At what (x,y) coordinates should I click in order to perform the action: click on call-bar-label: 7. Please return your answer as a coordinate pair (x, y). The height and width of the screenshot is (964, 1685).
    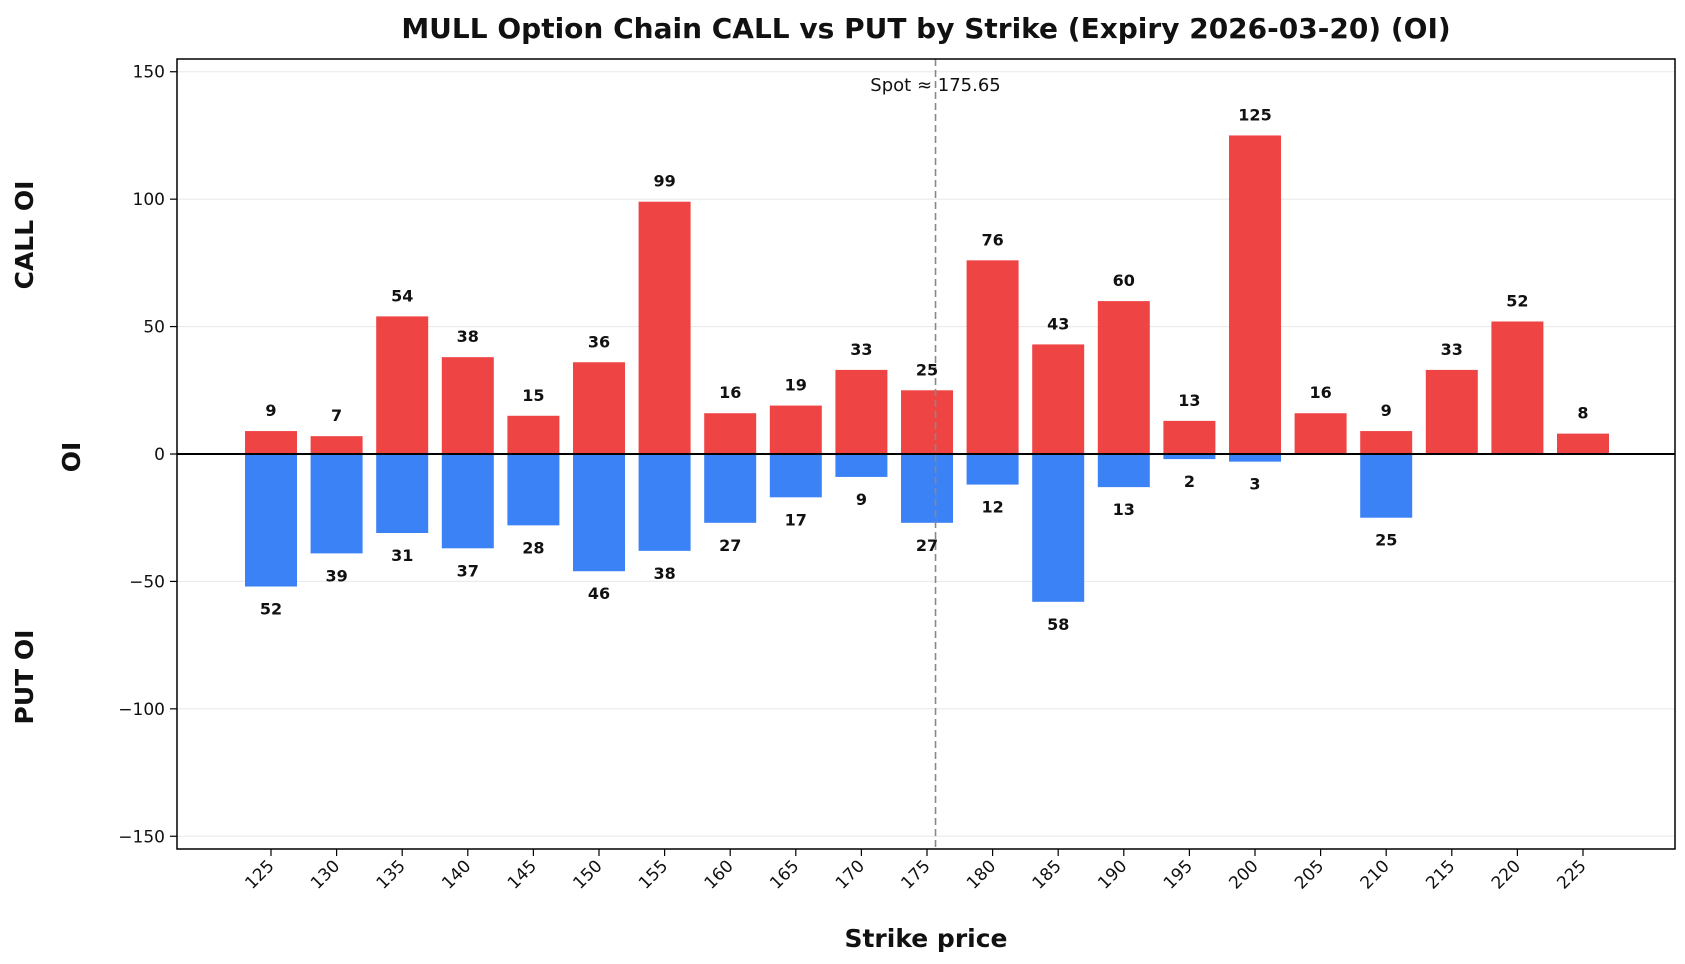
    Looking at the image, I should click on (336, 415).